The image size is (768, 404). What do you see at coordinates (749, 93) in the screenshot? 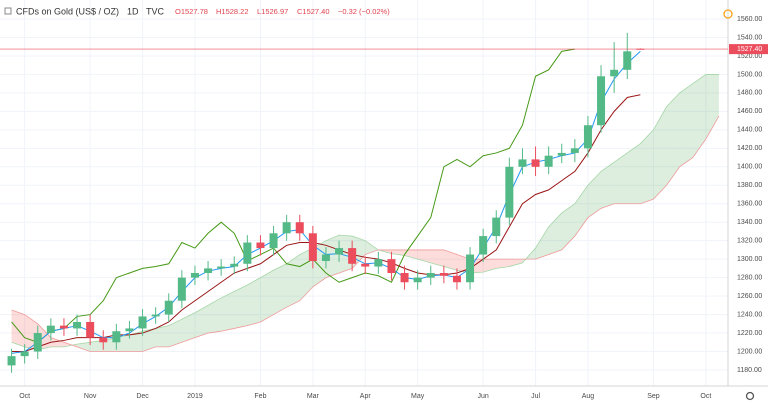
I see `y-tick-label: 1480.00` at bounding box center [749, 93].